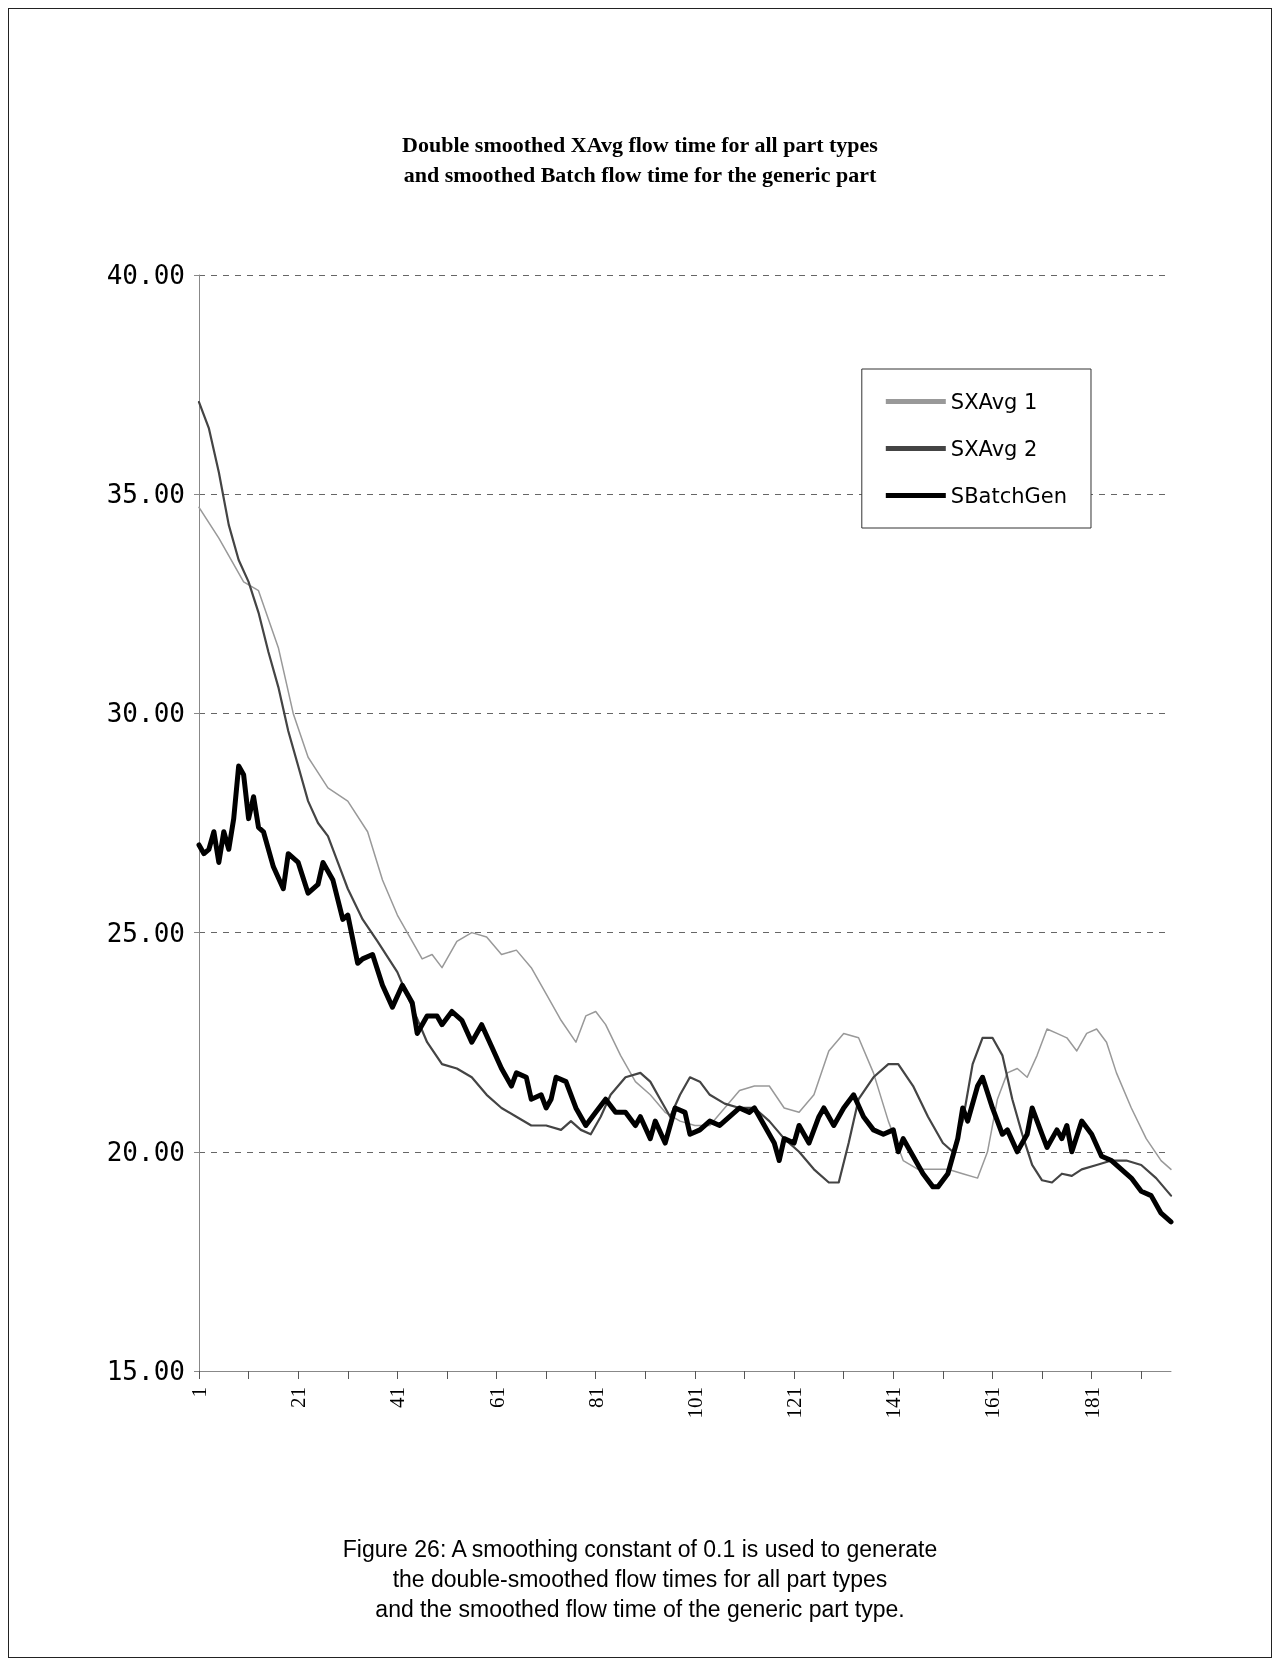  I want to click on caption: Figure 26: A smoothing constant of 0.1 is used to generate the double-smoothed flow times for all part types and the smoothed flow time of the generic part type., so click(640, 1579).